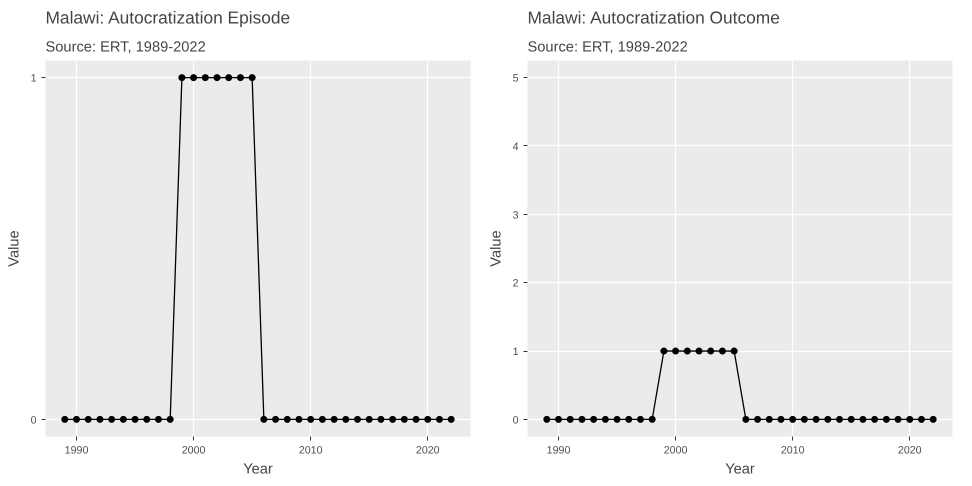  I want to click on y-tick-label: 4, so click(515, 146).